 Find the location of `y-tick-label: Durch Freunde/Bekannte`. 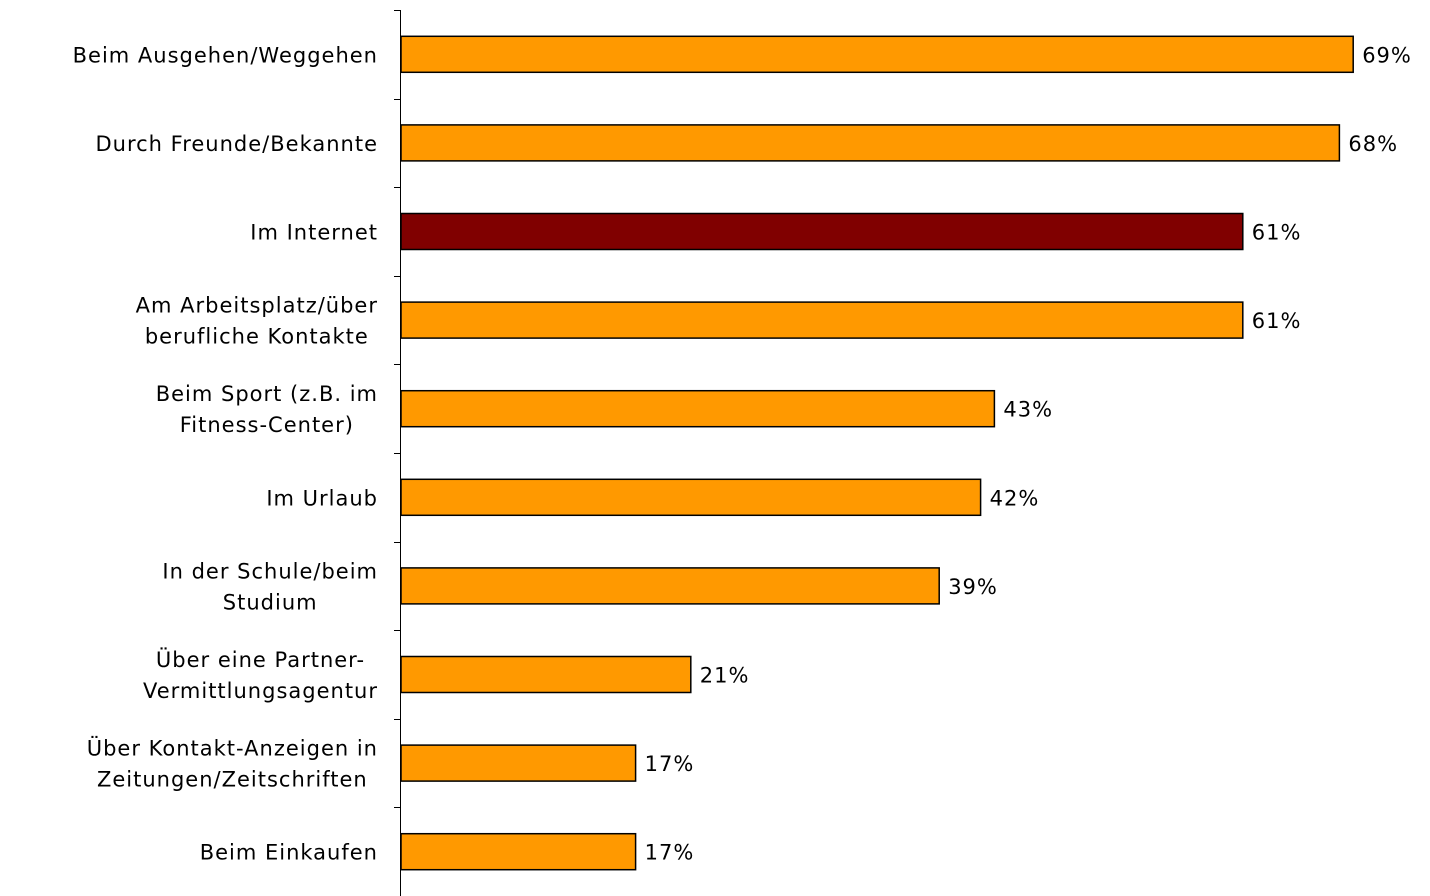

y-tick-label: Durch Freunde/Bekannte is located at coordinates (236, 144).